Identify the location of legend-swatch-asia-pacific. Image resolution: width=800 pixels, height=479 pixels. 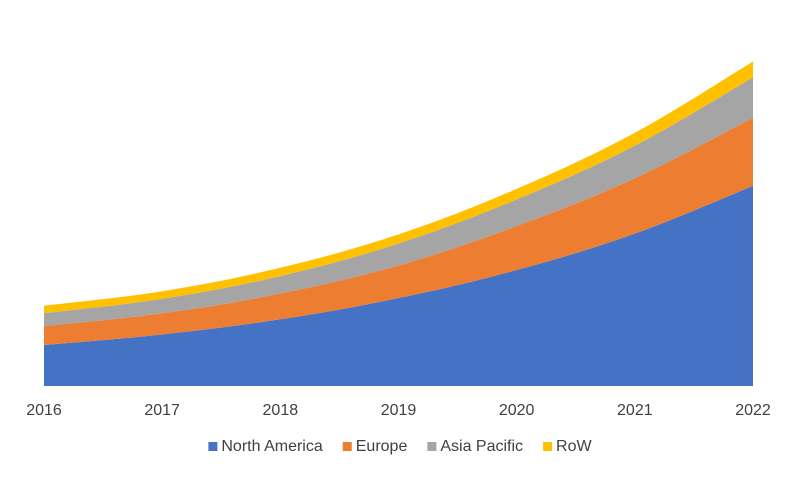
(432, 446).